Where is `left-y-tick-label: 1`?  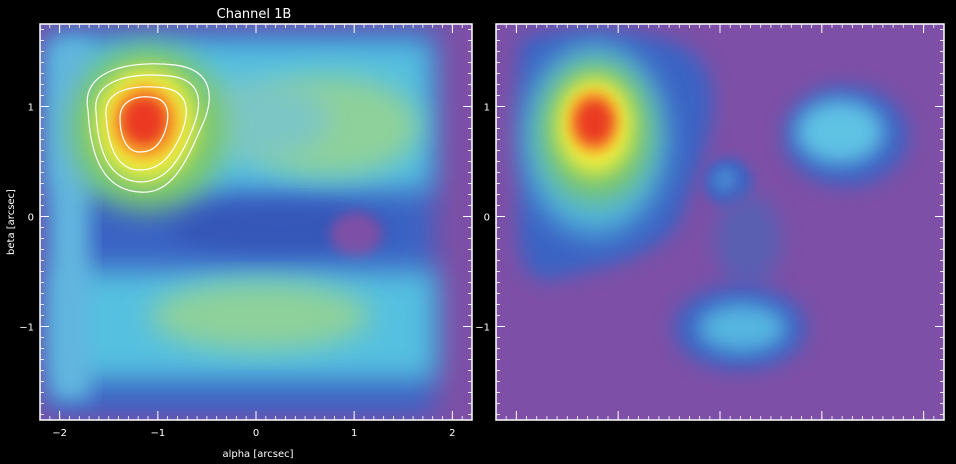 left-y-tick-label: 1 is located at coordinates (31, 108).